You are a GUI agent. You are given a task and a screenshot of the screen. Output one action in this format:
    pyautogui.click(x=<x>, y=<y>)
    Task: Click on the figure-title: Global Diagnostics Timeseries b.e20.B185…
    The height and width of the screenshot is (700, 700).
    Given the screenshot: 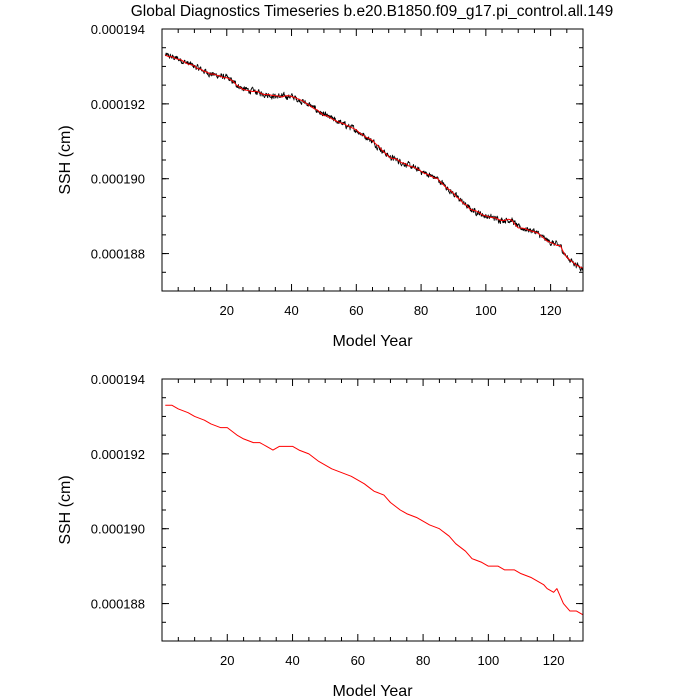 What is the action you would take?
    pyautogui.click(x=372, y=11)
    